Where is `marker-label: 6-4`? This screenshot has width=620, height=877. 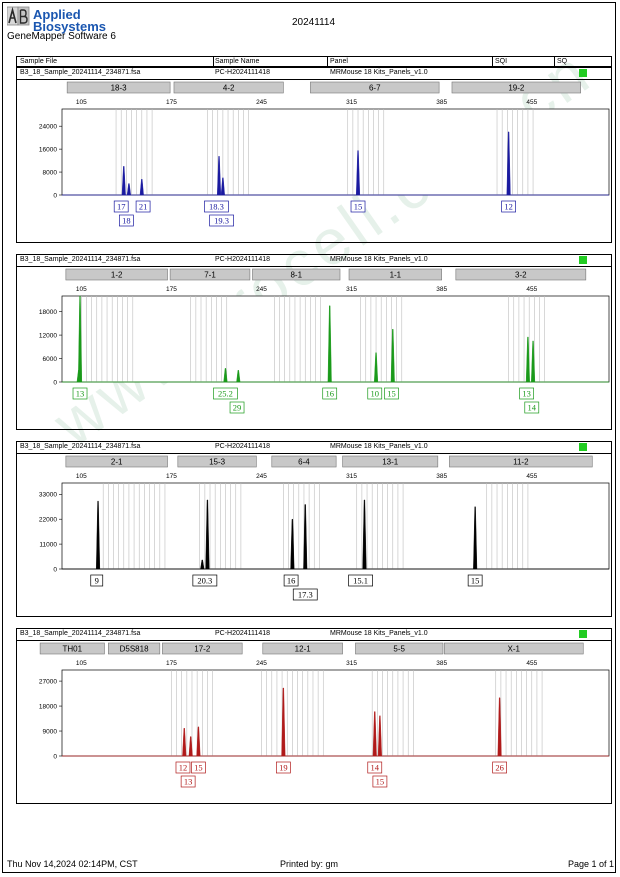 marker-label: 6-4 is located at coordinates (304, 462).